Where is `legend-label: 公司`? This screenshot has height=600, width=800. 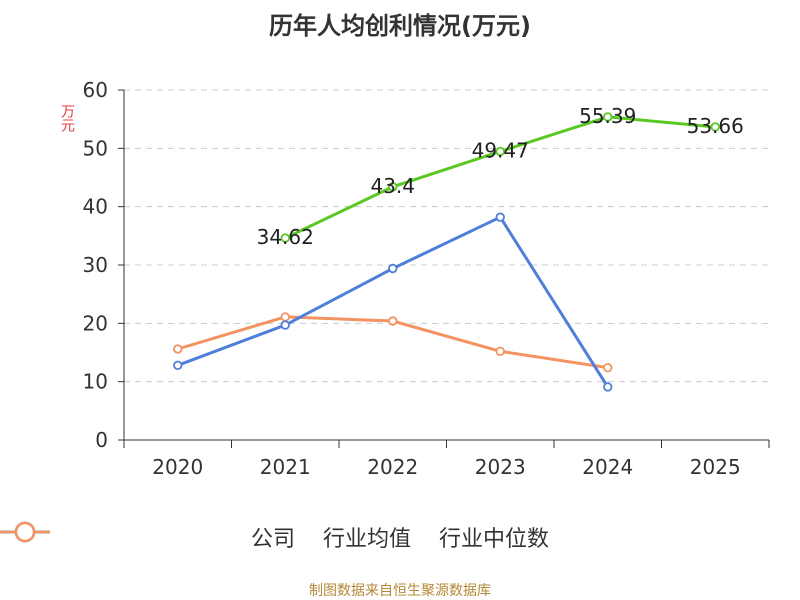
legend-label: 公司 is located at coordinates (272, 539).